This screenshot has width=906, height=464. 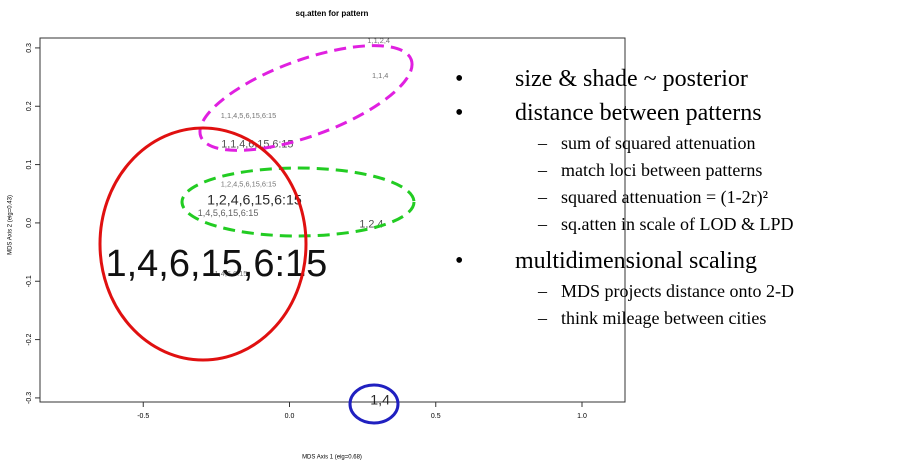 I want to click on x-tick-label: 1.0, so click(x=582, y=416).